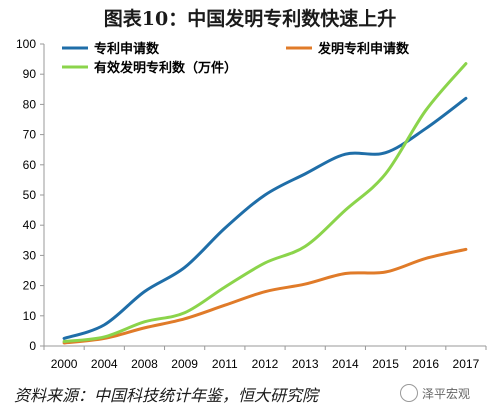 This screenshot has height=415, width=500. I want to click on x-tick-label: 2009, so click(184, 364).